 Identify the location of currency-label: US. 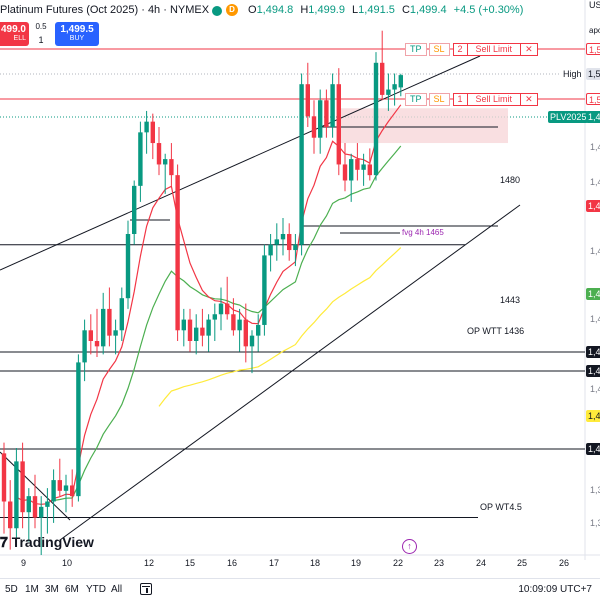
(594, 5).